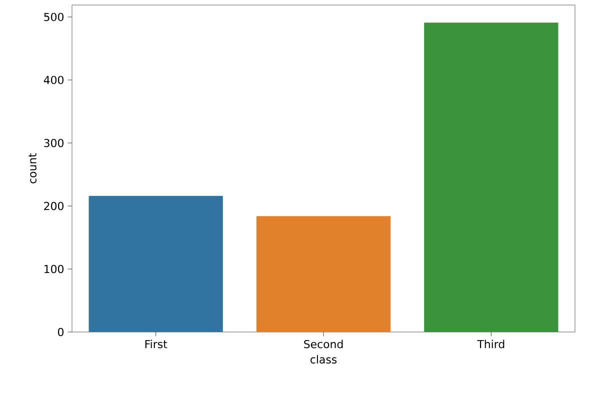 The image size is (610, 397). What do you see at coordinates (54, 143) in the screenshot?
I see `y-tick-label: 300` at bounding box center [54, 143].